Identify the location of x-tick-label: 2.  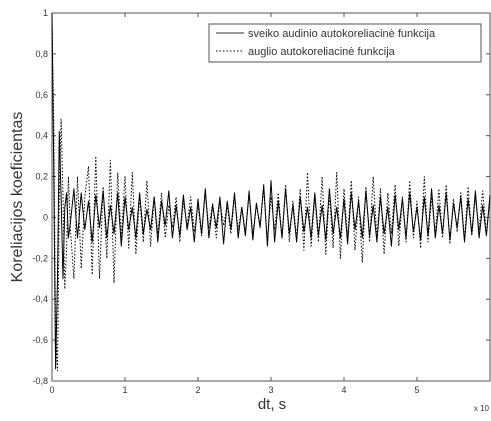
(197, 390).